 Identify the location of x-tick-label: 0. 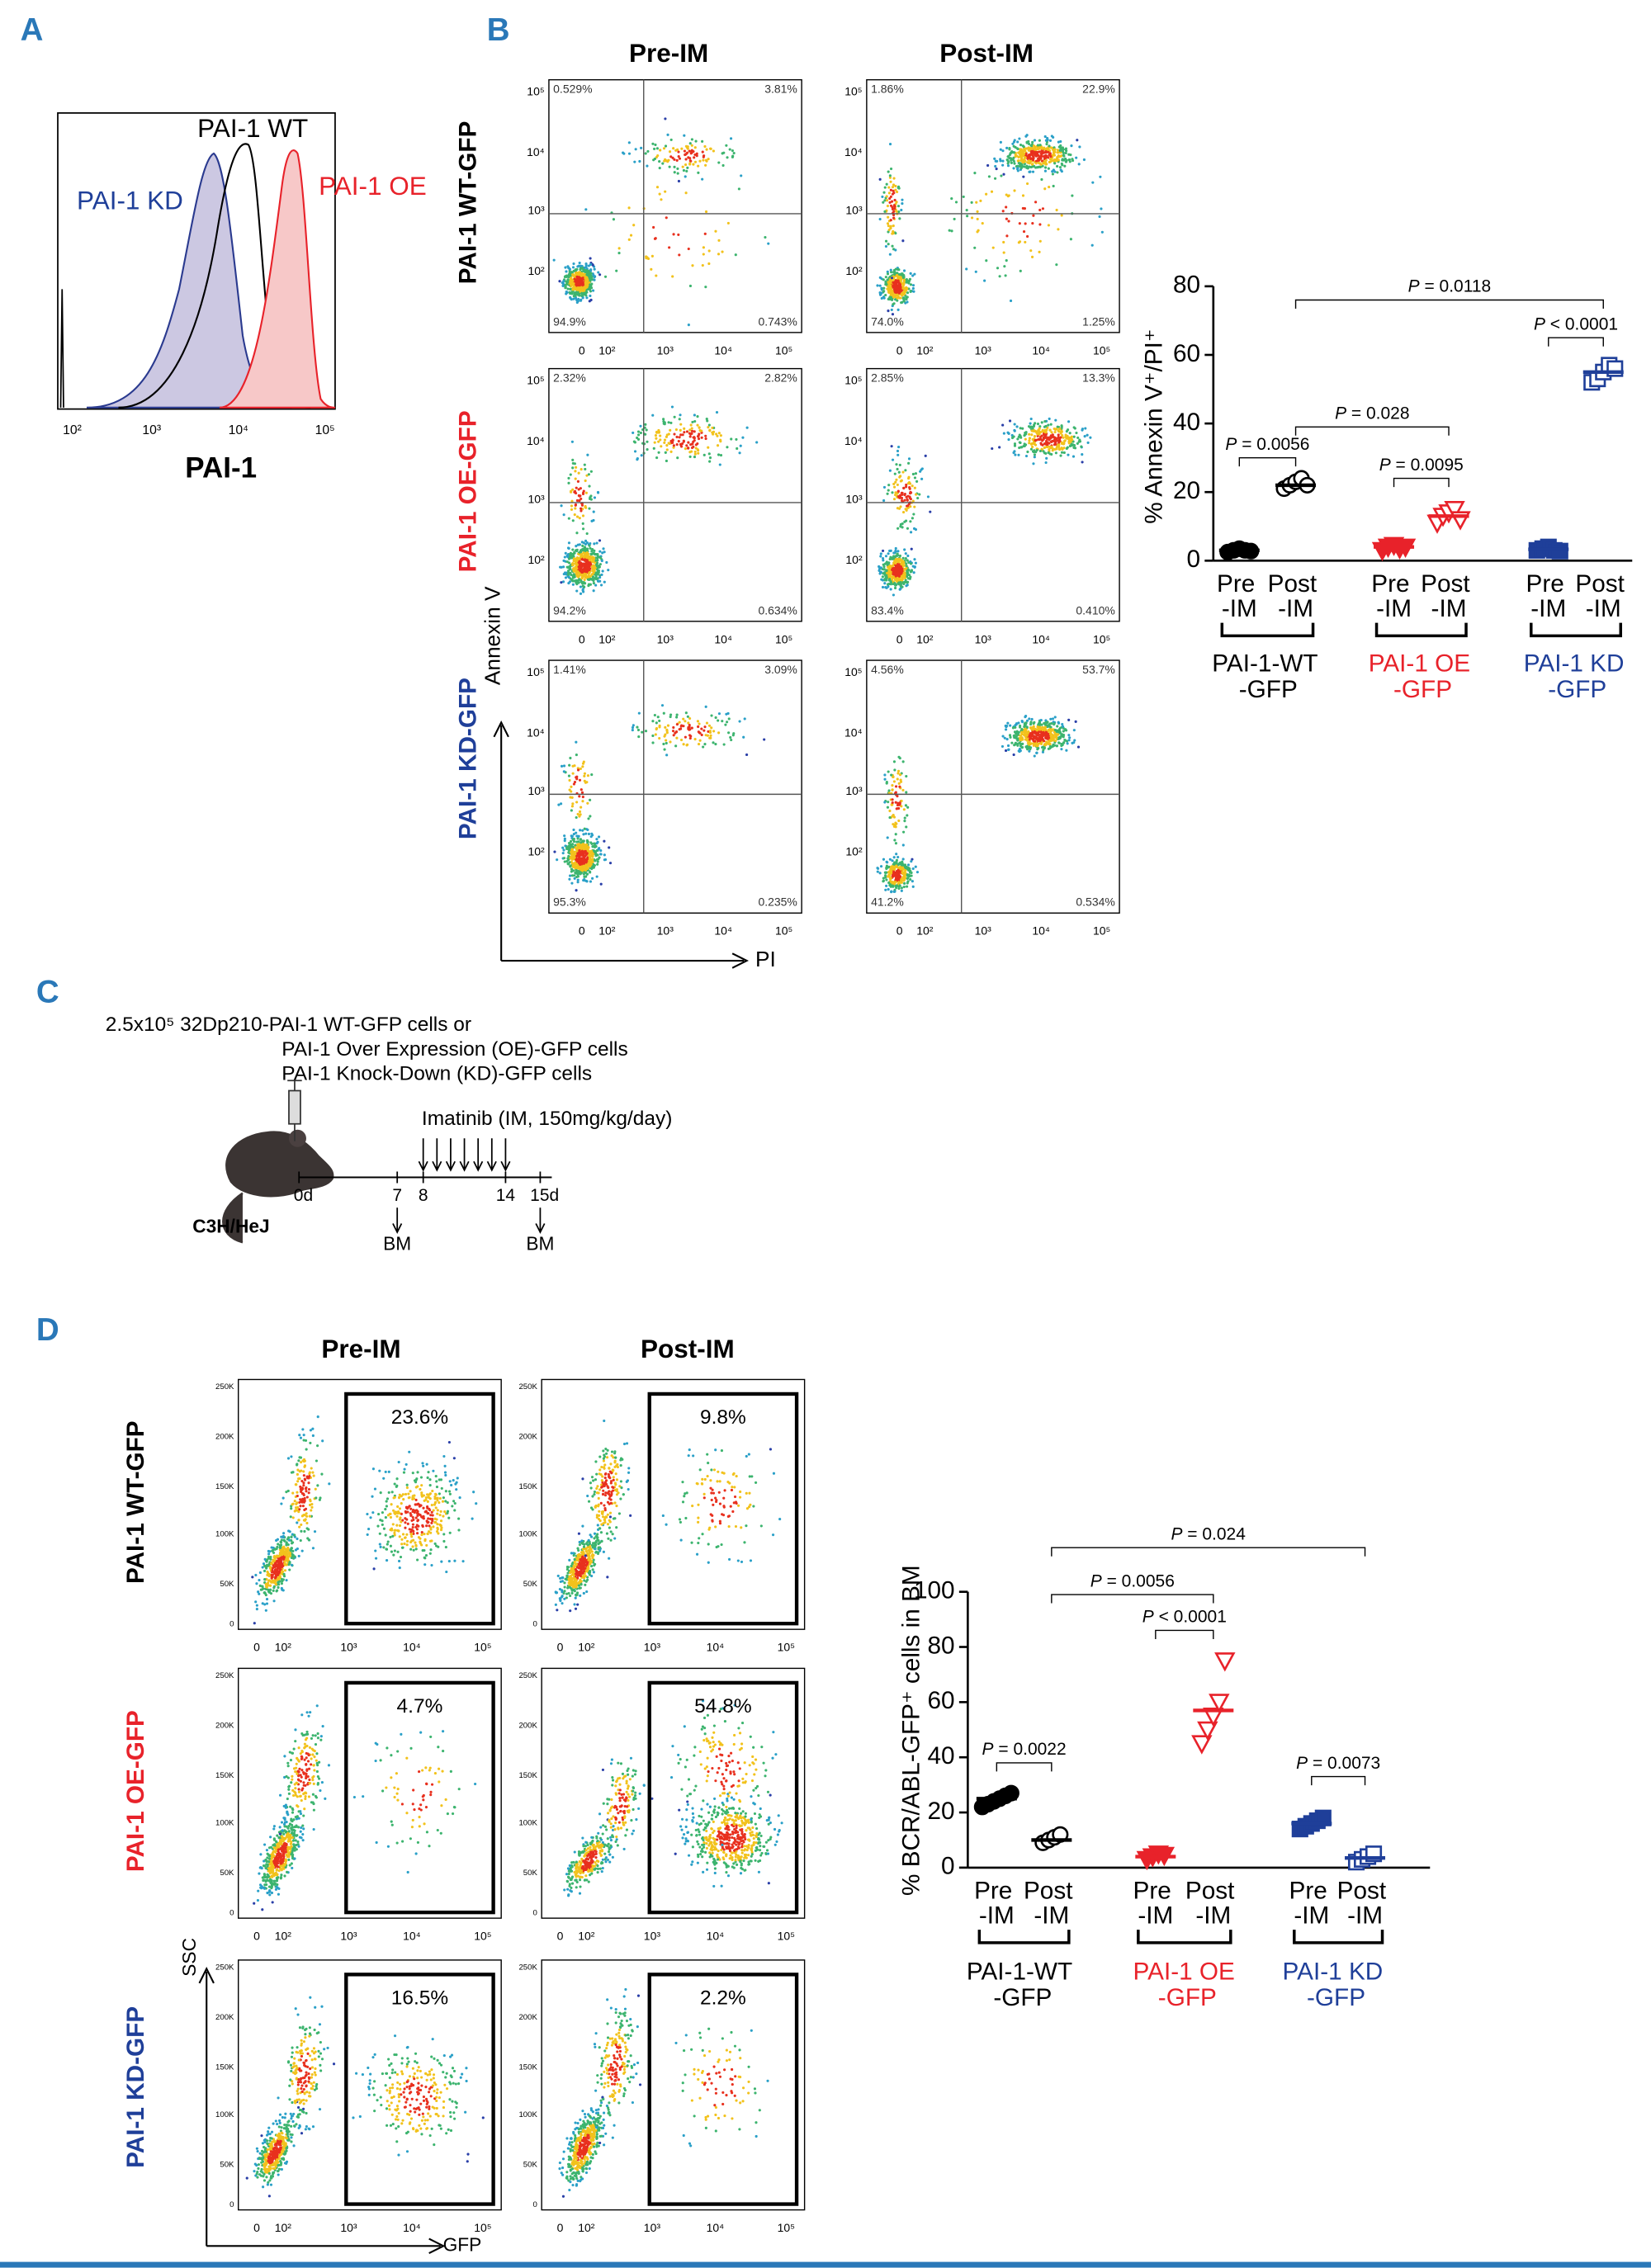
(582, 638).